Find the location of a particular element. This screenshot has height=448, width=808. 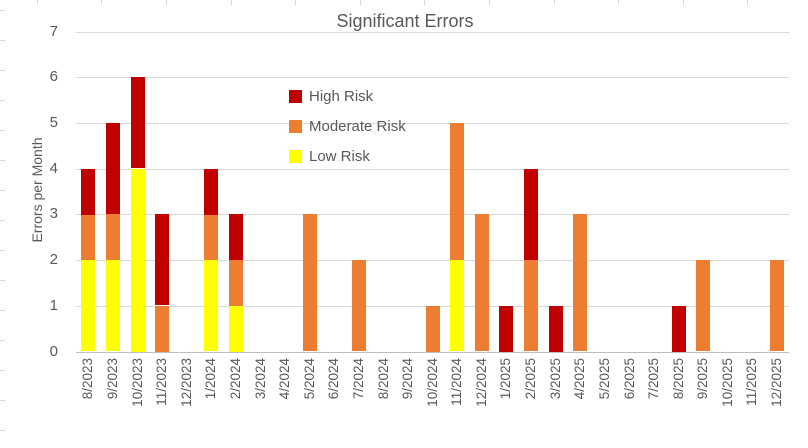

y-axis-tick-label: 2 is located at coordinates (53, 259).